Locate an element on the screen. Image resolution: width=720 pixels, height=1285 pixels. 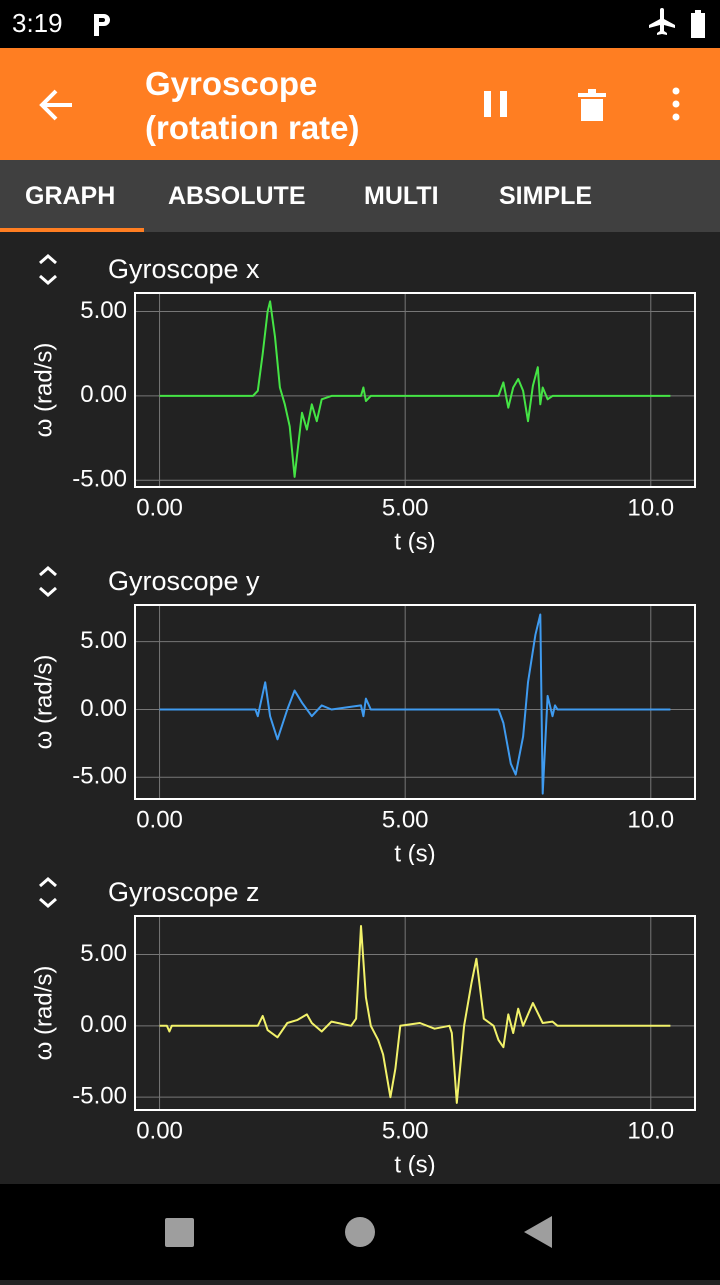
status-bar: 3:19 is located at coordinates (360, 24).